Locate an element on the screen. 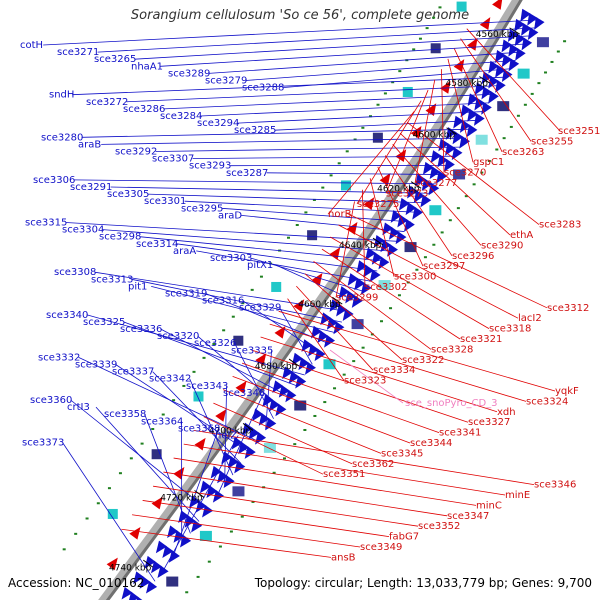 Image resolution: width=600 pixels, height=600 pixels. plus-gene-label: sce3286 is located at coordinates (144, 109).